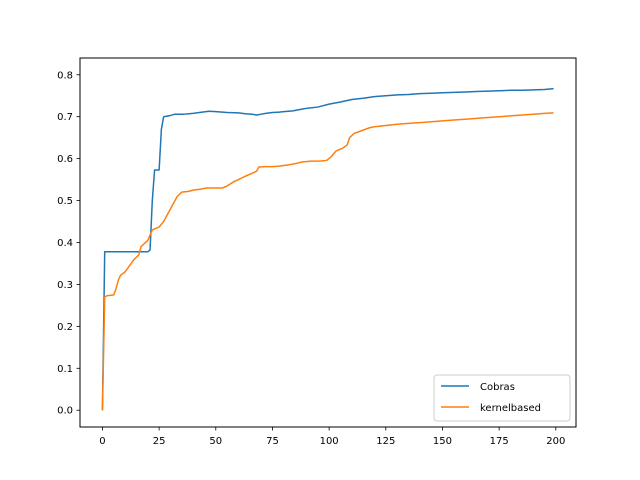 The width and height of the screenshot is (640, 480). Describe the element at coordinates (65, 243) in the screenshot. I see `y-tick-label: 0.4` at that location.